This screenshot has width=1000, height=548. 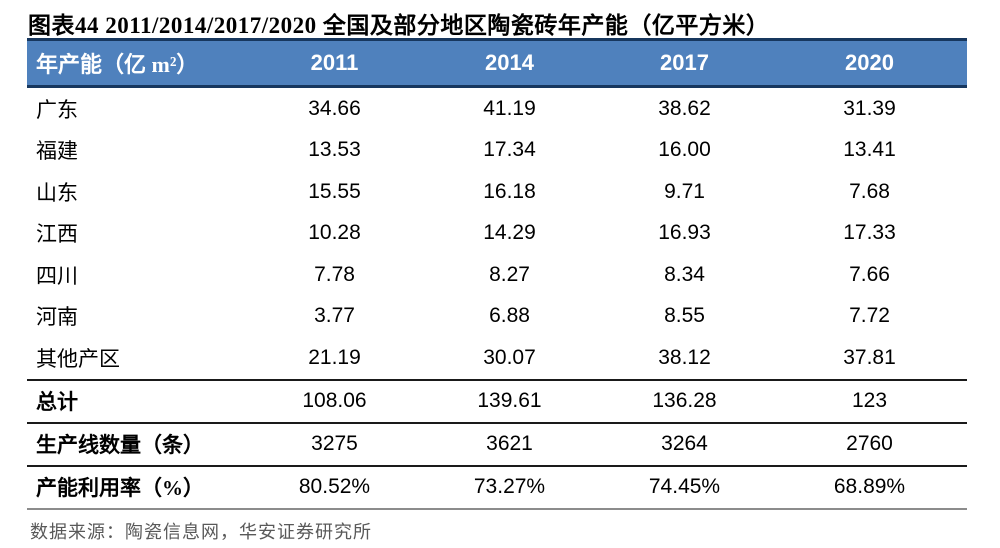 What do you see at coordinates (684, 274) in the screenshot?
I see `table-cell: 8.34` at bounding box center [684, 274].